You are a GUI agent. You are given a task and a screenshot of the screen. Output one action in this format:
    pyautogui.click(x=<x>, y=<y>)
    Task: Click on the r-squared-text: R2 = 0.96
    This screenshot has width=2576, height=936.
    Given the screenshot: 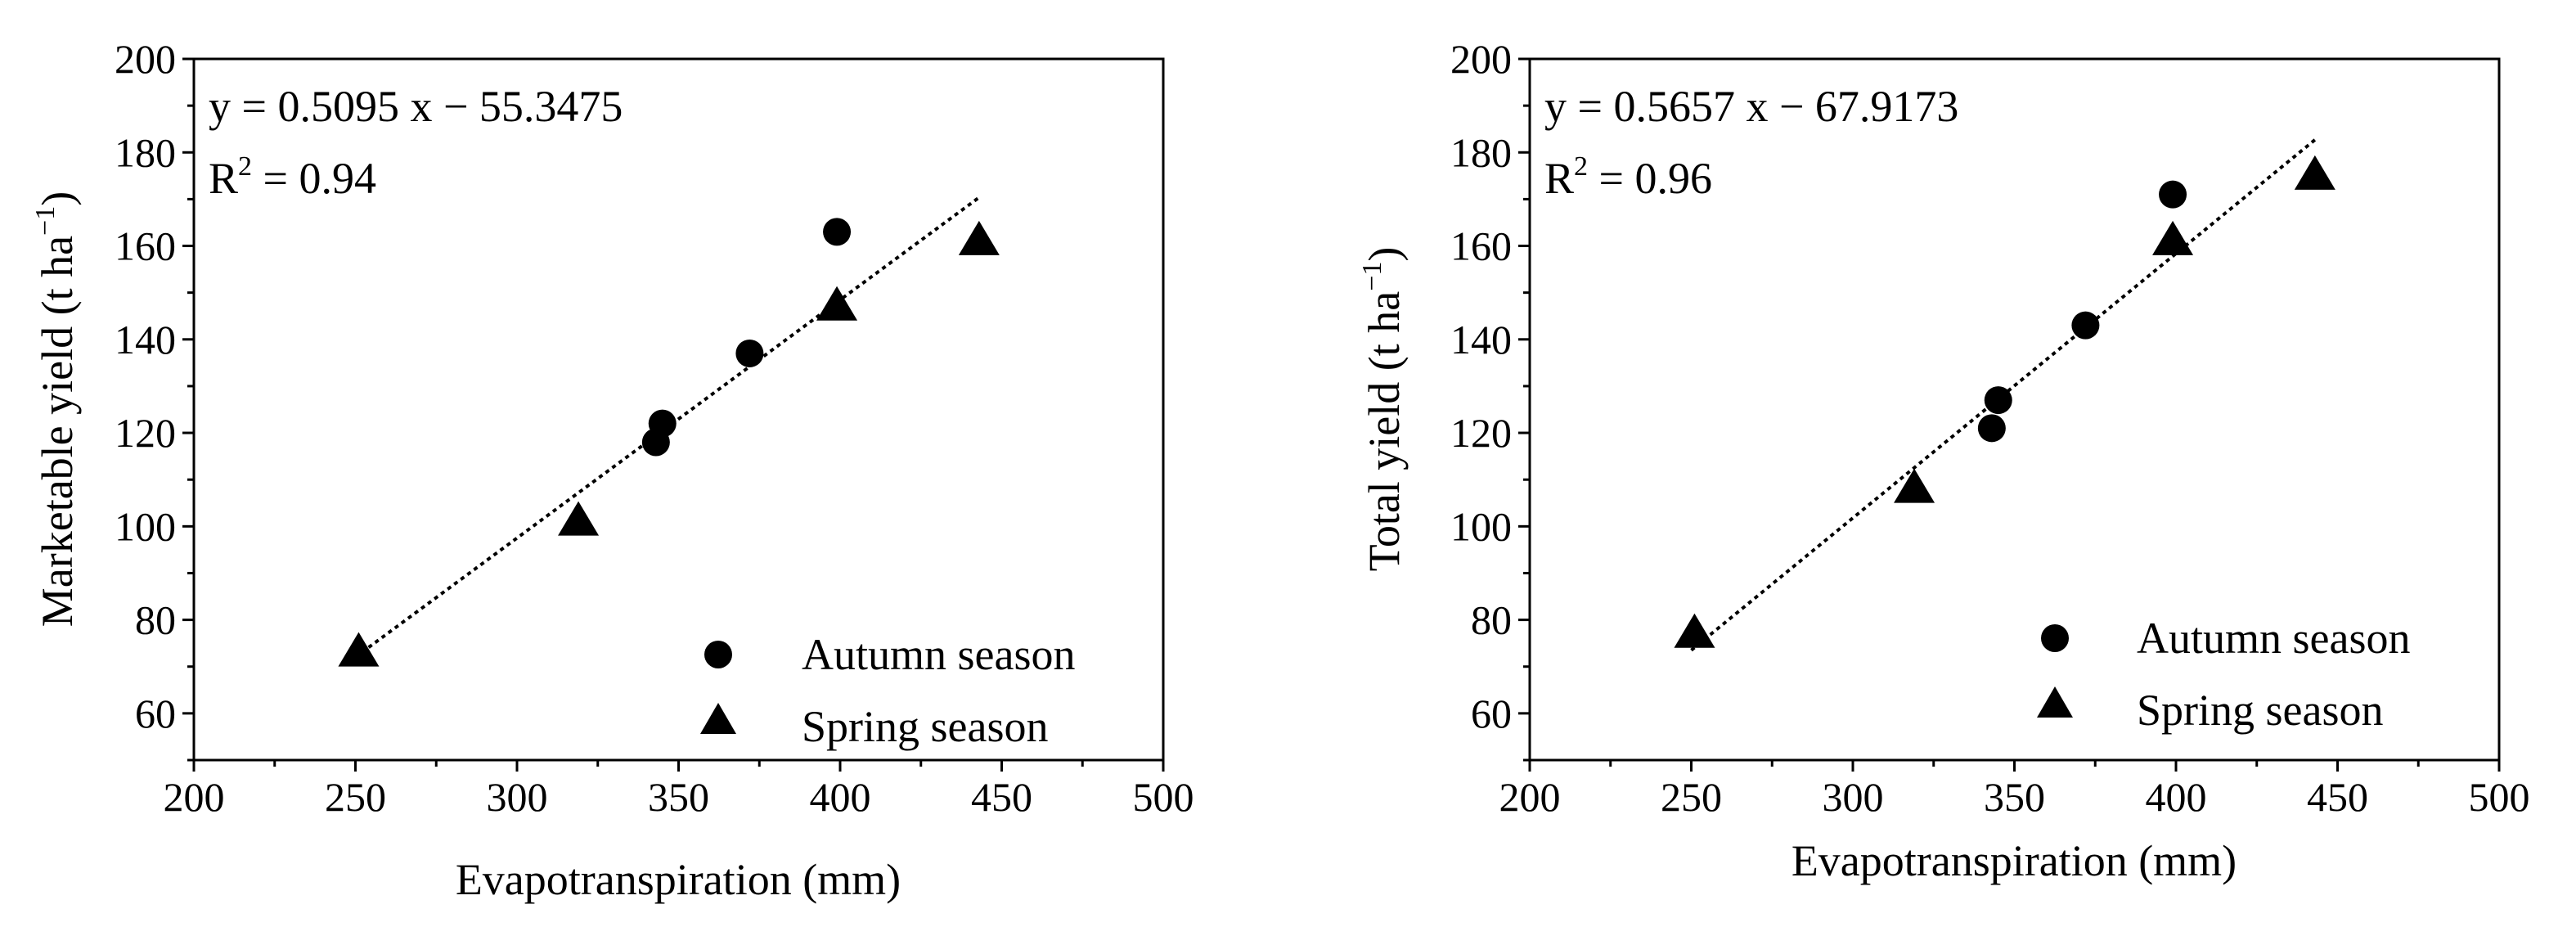 What is the action you would take?
    pyautogui.click(x=1628, y=177)
    